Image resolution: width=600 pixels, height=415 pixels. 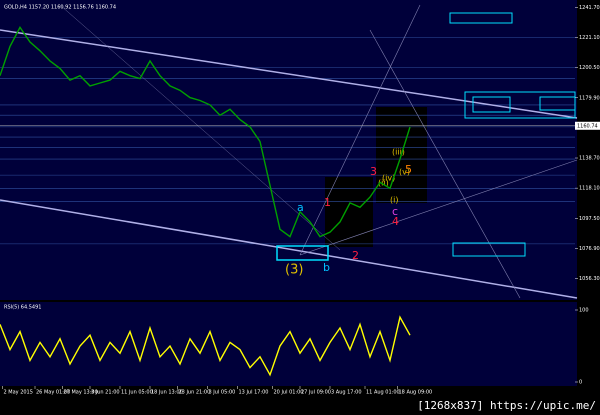 I want to click on x-tick-label: 11 Aug 01:00, so click(x=383, y=393).